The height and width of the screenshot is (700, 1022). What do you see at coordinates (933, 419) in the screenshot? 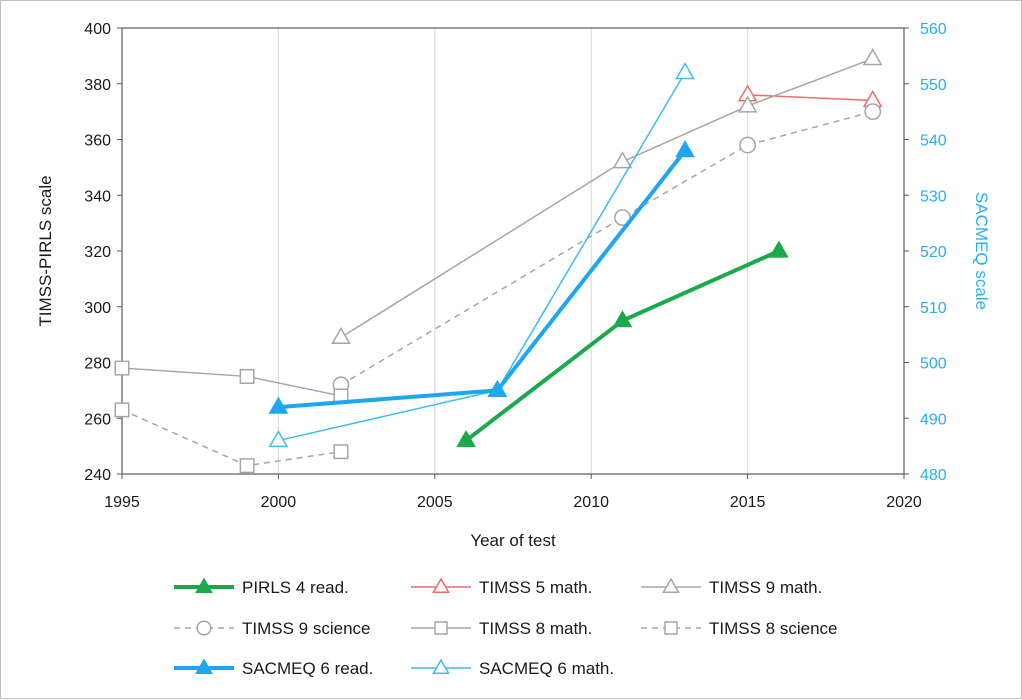
I see `y2-tick-label: 490` at bounding box center [933, 419].